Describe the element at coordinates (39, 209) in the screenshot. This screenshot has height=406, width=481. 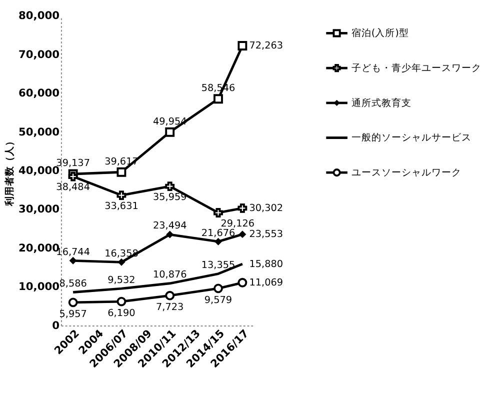
I see `y-tick-label: 30,000` at that location.